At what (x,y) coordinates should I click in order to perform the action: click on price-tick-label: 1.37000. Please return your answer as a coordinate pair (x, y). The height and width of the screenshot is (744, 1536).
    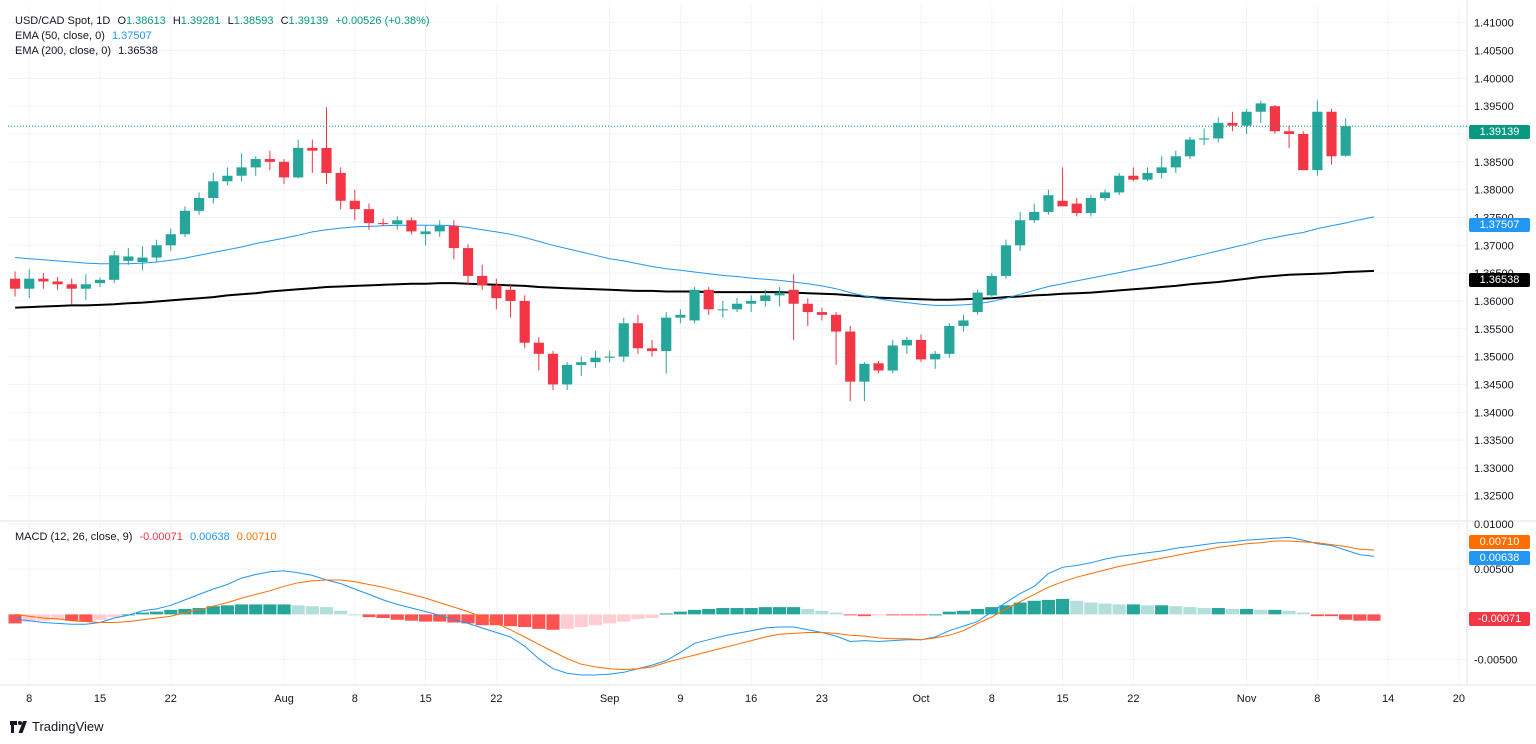
    Looking at the image, I should click on (1494, 246).